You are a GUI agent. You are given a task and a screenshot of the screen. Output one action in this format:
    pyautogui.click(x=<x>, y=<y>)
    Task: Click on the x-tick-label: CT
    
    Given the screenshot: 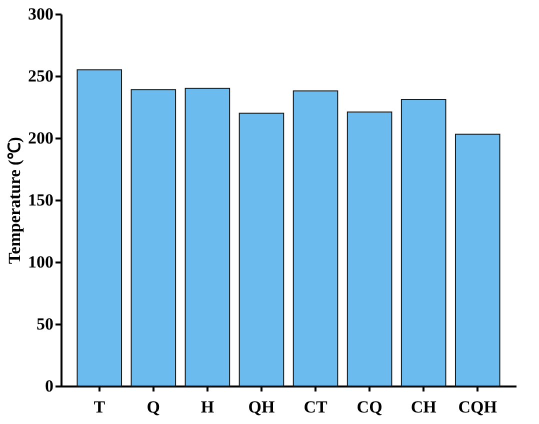 What is the action you would take?
    pyautogui.click(x=316, y=407)
    